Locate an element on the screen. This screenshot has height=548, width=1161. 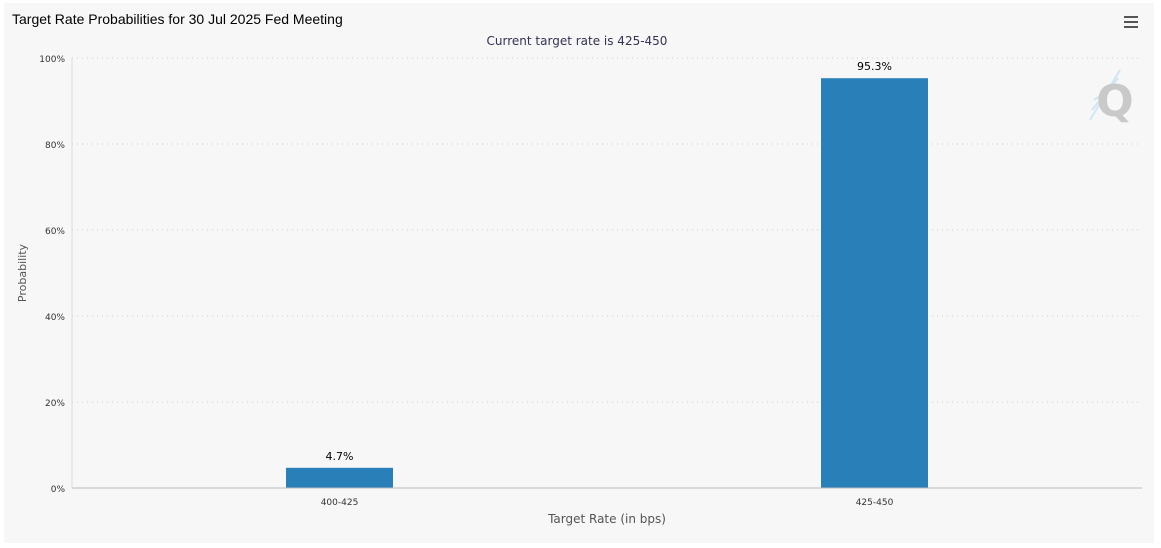
hamburger-menu-icon is located at coordinates (1131, 22).